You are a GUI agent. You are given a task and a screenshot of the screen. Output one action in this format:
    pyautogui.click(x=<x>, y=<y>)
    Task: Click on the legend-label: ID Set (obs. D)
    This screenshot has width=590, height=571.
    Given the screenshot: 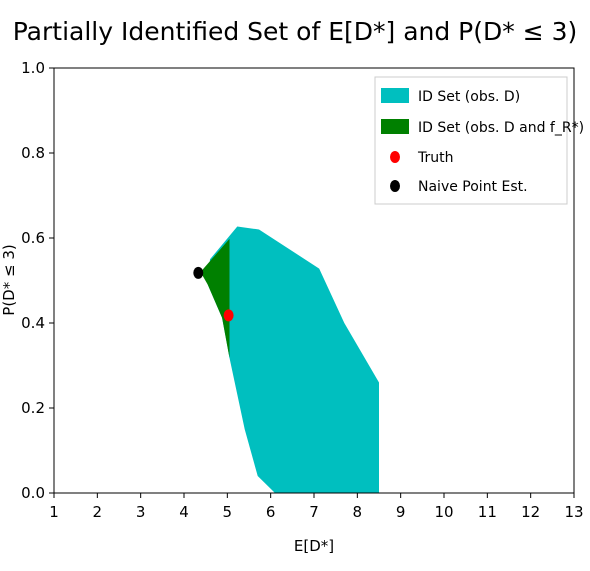 What is the action you would take?
    pyautogui.click(x=469, y=97)
    